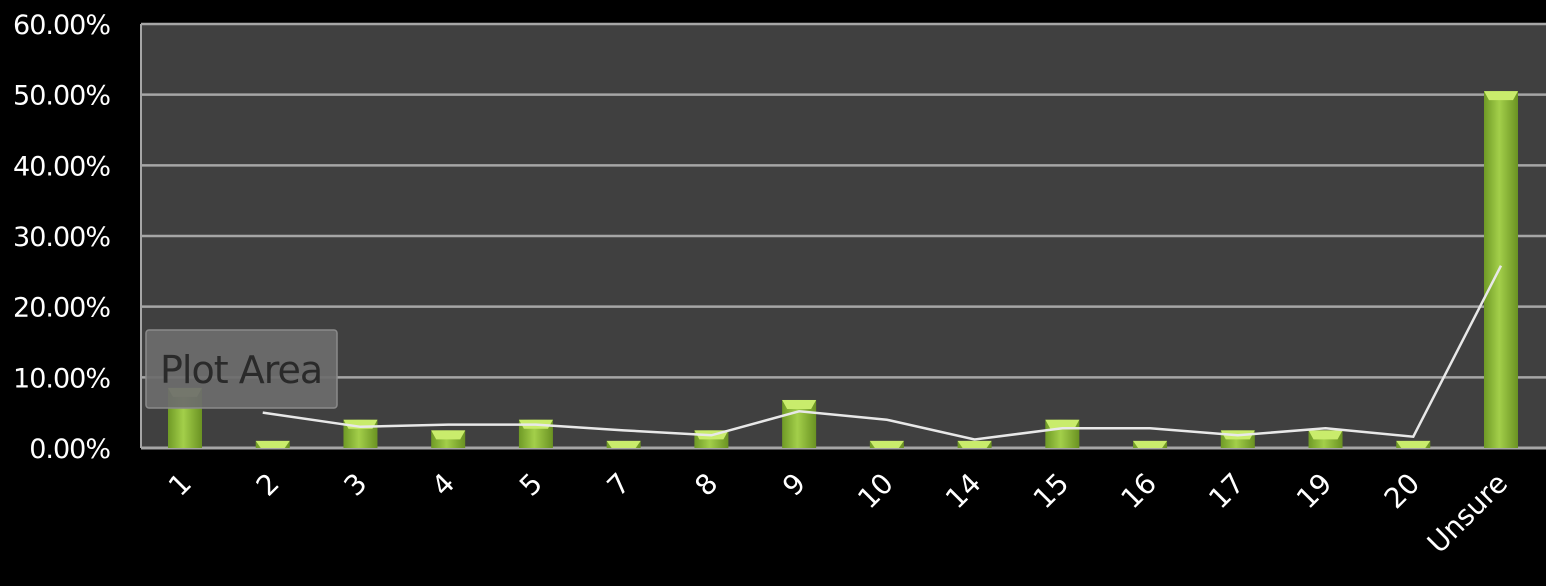  I want to click on x-tick-label: 2, so click(268, 485).